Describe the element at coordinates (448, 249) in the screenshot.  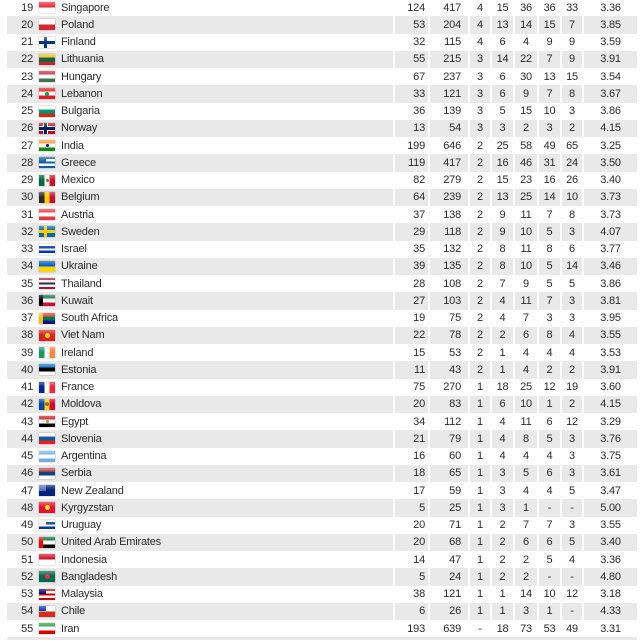
I see `stat-cell: 132` at that location.